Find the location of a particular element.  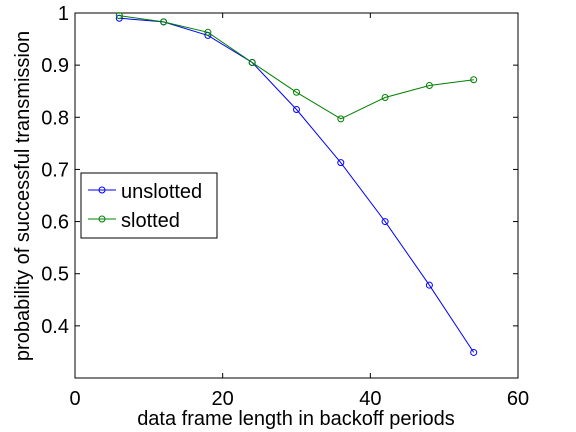

y-tick-label: 0.4 is located at coordinates (55, 327).